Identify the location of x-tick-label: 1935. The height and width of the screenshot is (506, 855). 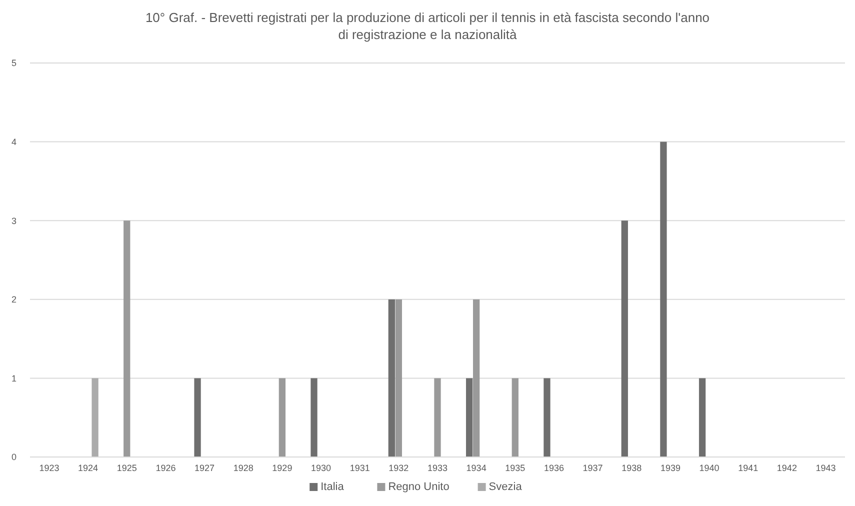
(515, 468).